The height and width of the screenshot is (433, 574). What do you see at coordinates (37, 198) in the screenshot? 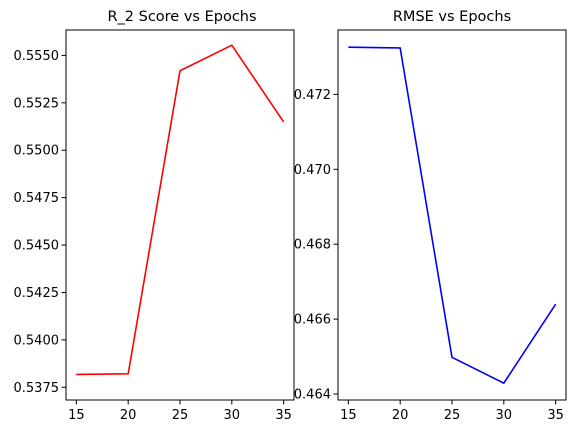
I see `y-tick-label: 0.5475` at bounding box center [37, 198].